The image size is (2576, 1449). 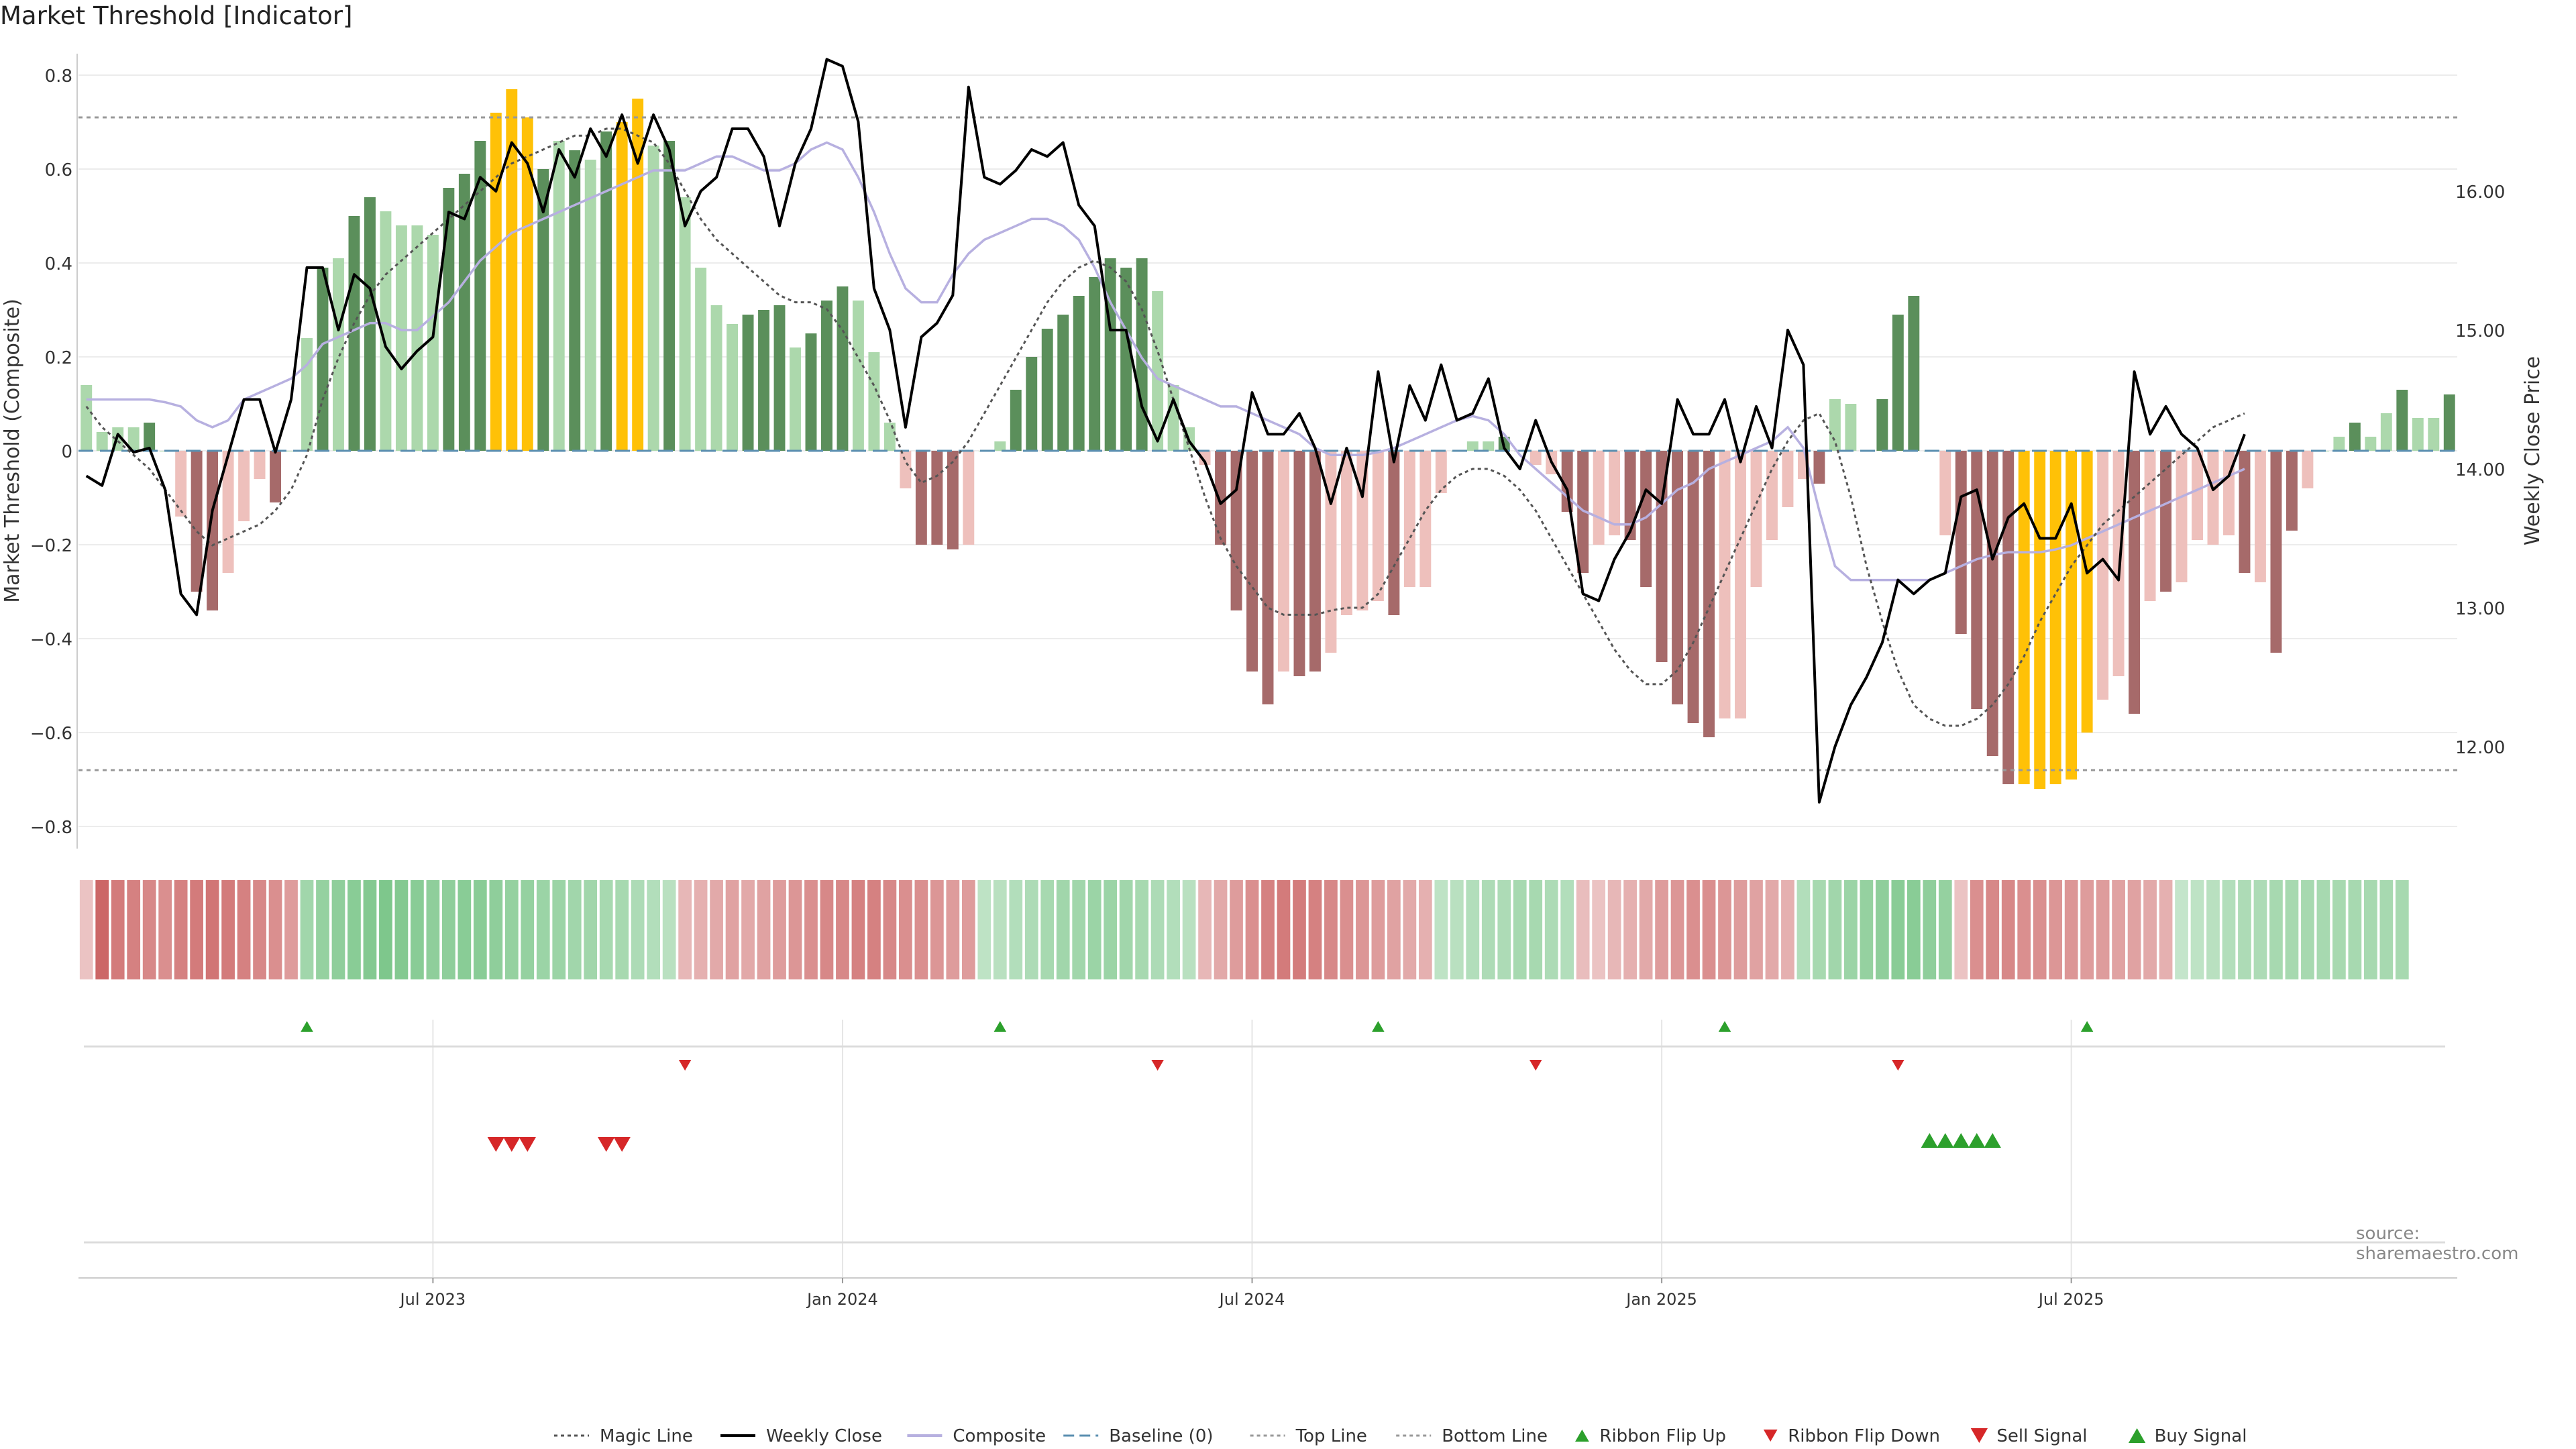 I want to click on legend-item: Sell Signal, so click(x=2028, y=1436).